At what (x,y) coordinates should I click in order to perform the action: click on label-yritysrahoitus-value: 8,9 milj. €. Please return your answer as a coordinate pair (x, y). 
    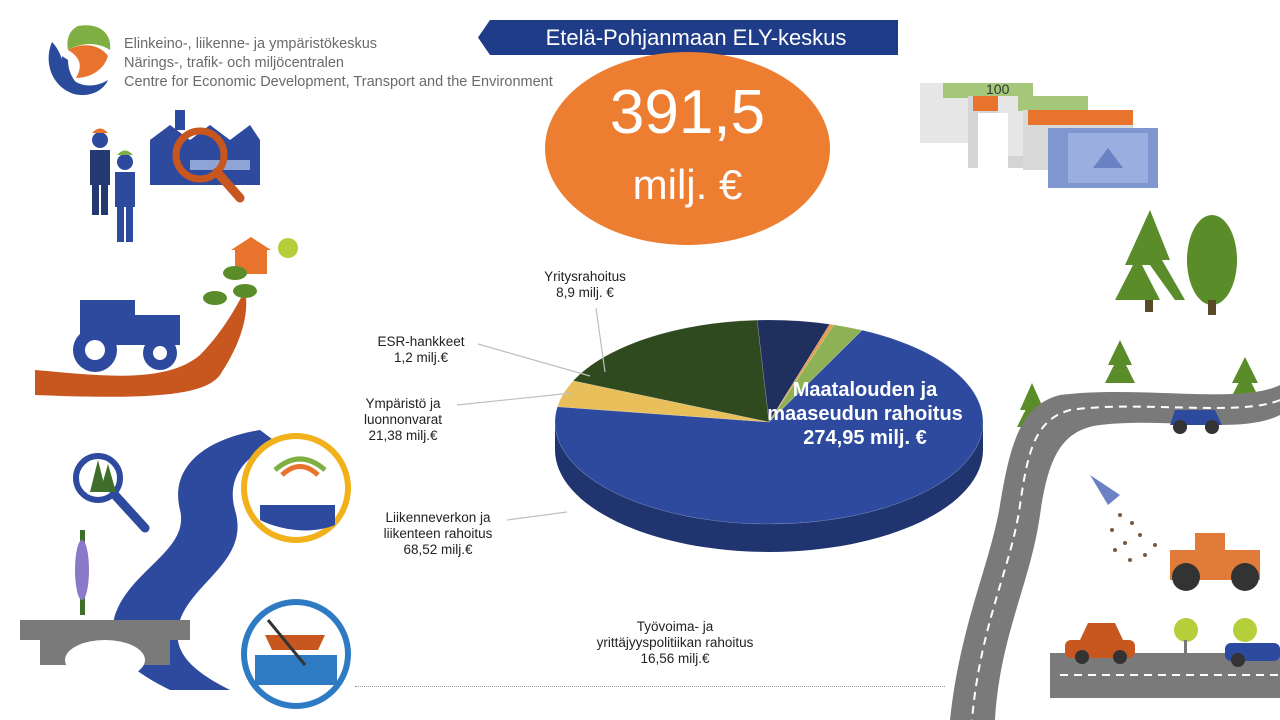
    Looking at the image, I should click on (585, 292).